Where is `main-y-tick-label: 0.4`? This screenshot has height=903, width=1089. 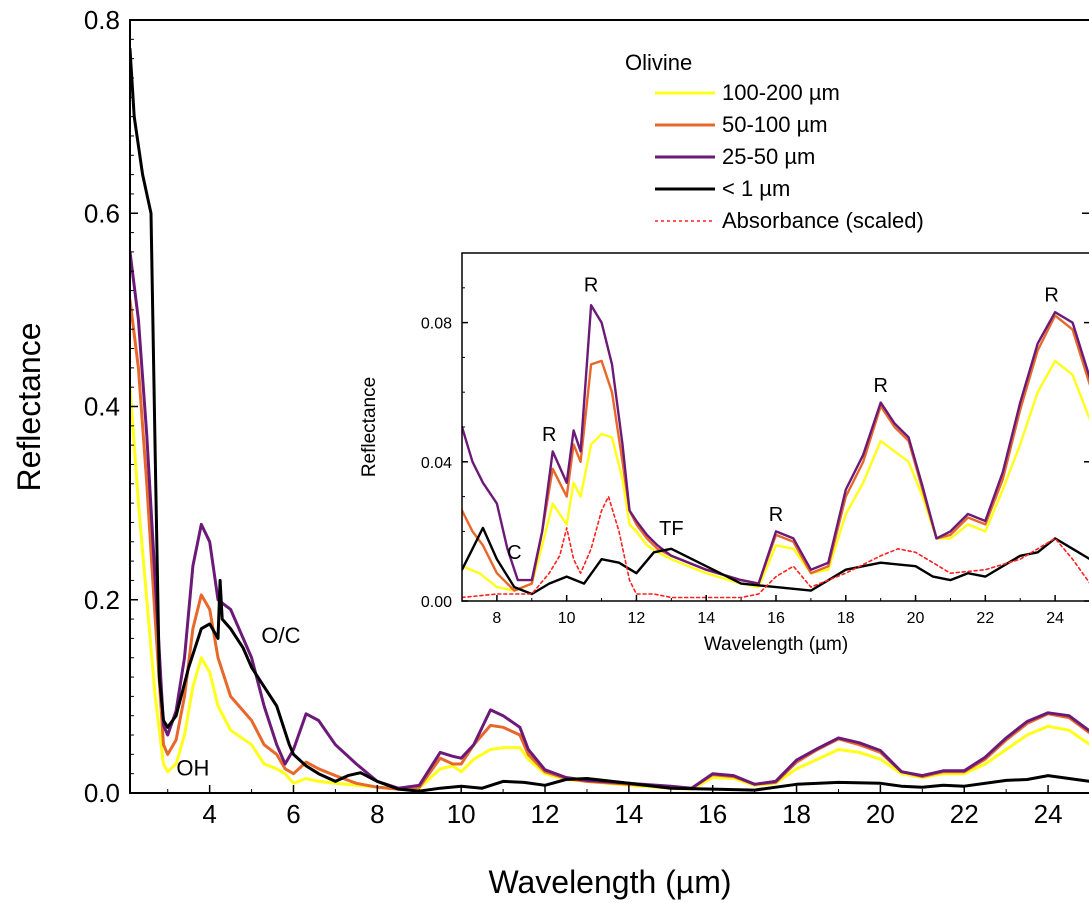
main-y-tick-label: 0.4 is located at coordinates (102, 407).